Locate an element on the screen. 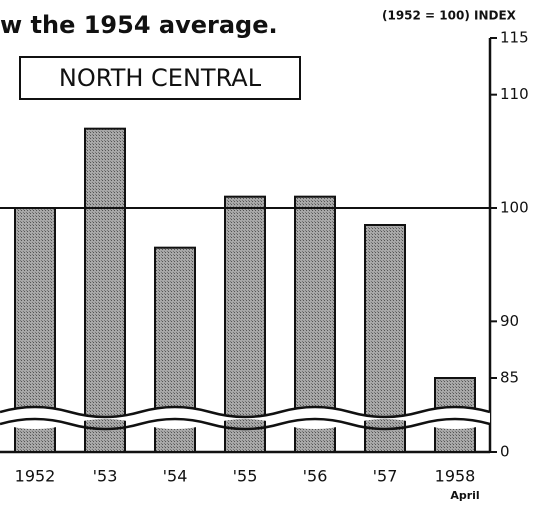 This screenshot has height=506, width=559. x-tick-label: '57 is located at coordinates (385, 476).